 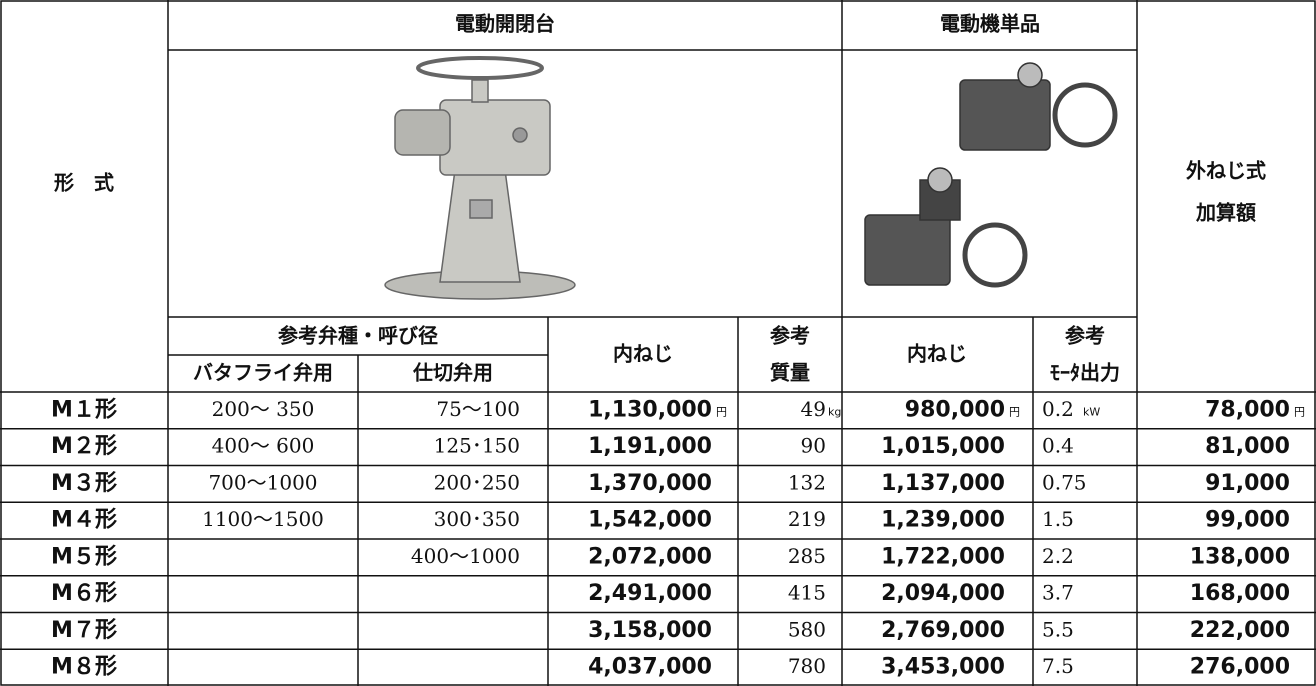 What do you see at coordinates (478, 409) in the screenshot?
I see `gate-size: 75〜100` at bounding box center [478, 409].